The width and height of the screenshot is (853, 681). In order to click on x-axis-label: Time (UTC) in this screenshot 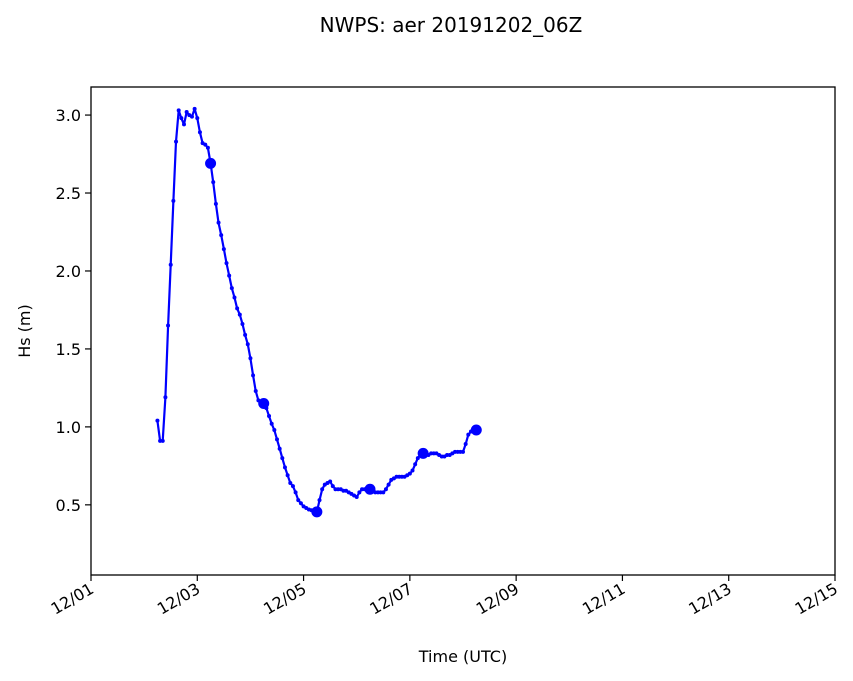, I will do `click(462, 656)`.